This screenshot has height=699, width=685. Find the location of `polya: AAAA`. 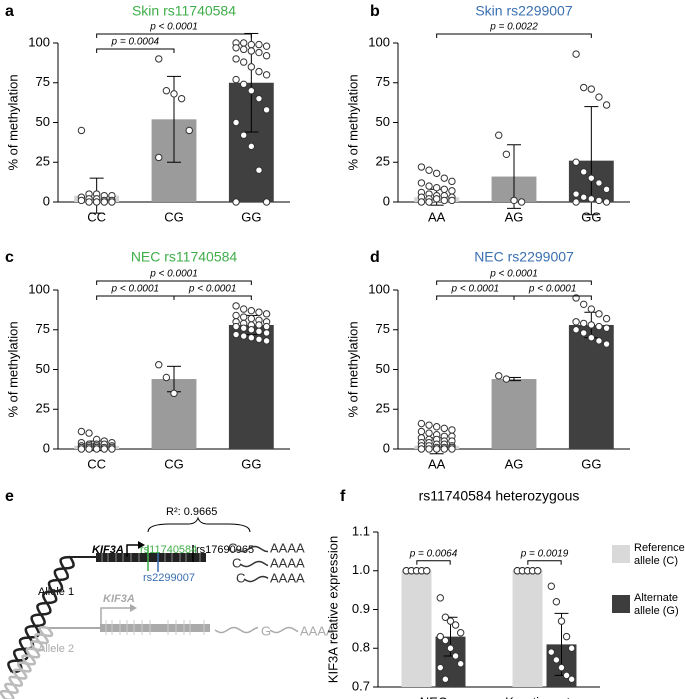

polya: AAAA is located at coordinates (317, 630).